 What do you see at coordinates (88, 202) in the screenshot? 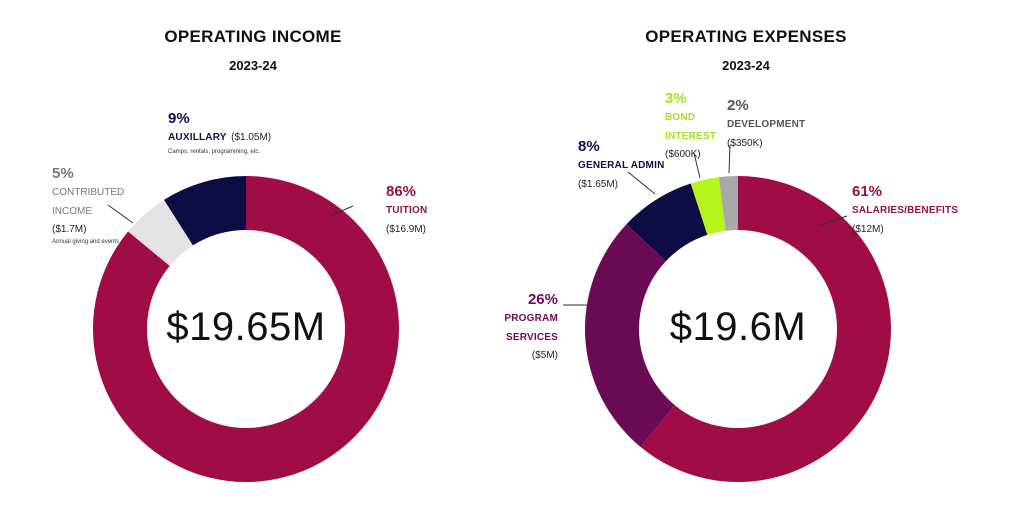
I see `label-contributed-name: CONTRIBUTED INCOME` at bounding box center [88, 202].